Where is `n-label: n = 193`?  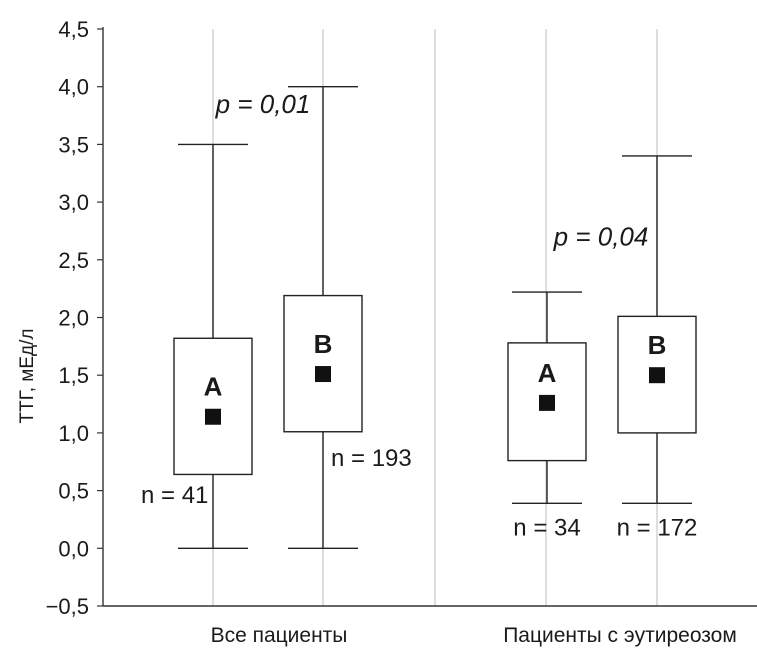 n-label: n = 193 is located at coordinates (371, 458).